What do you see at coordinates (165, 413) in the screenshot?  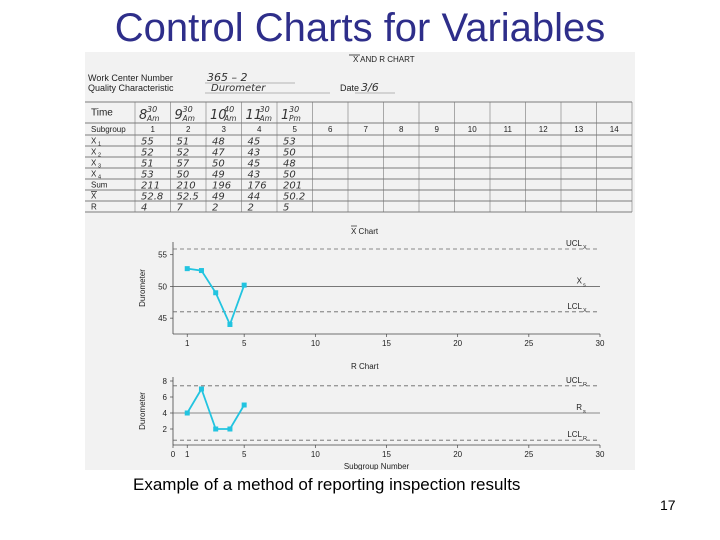 I see `y-tick-label: 4` at bounding box center [165, 413].